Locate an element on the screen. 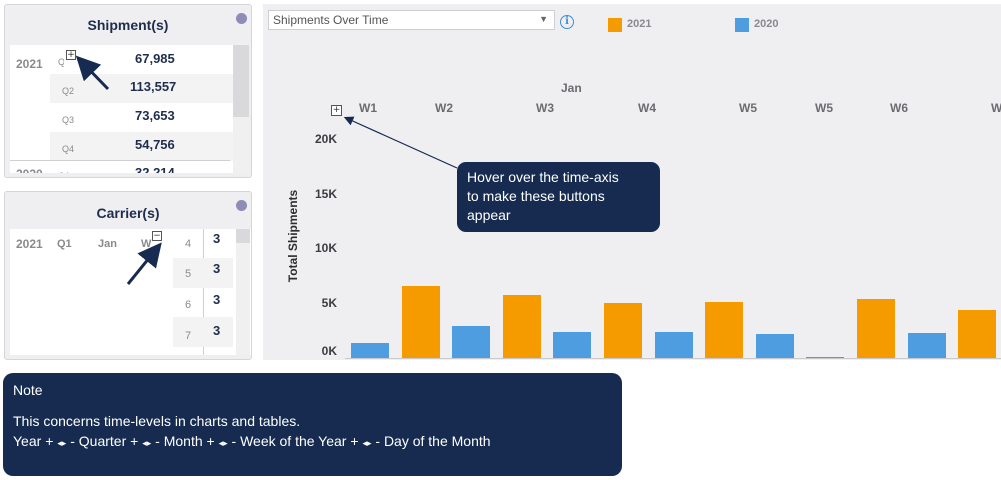 This screenshot has width=1001, height=480. week-number: 7 is located at coordinates (188, 336).